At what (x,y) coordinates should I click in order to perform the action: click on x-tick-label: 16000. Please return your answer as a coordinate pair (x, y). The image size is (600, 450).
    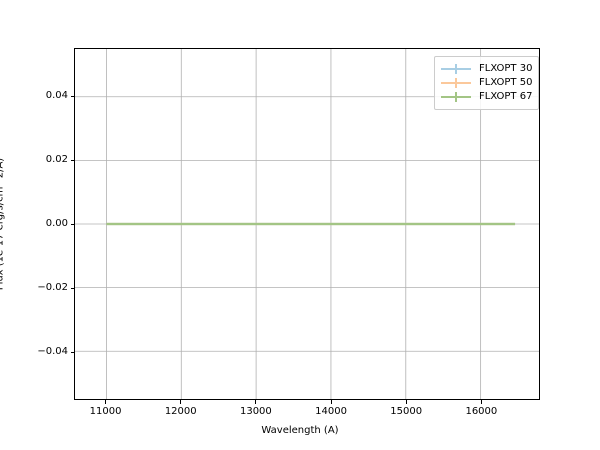
    Looking at the image, I should click on (481, 411).